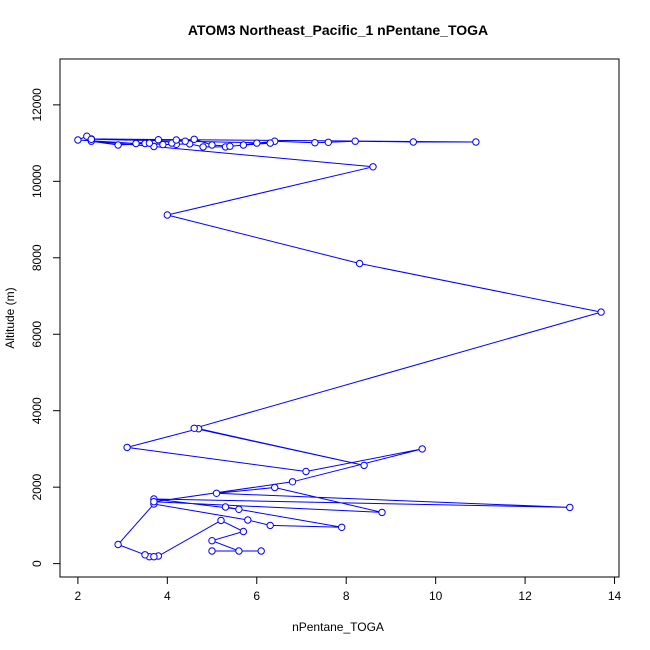  What do you see at coordinates (37, 181) in the screenshot?
I see `y-tick-label: 10000` at bounding box center [37, 181].